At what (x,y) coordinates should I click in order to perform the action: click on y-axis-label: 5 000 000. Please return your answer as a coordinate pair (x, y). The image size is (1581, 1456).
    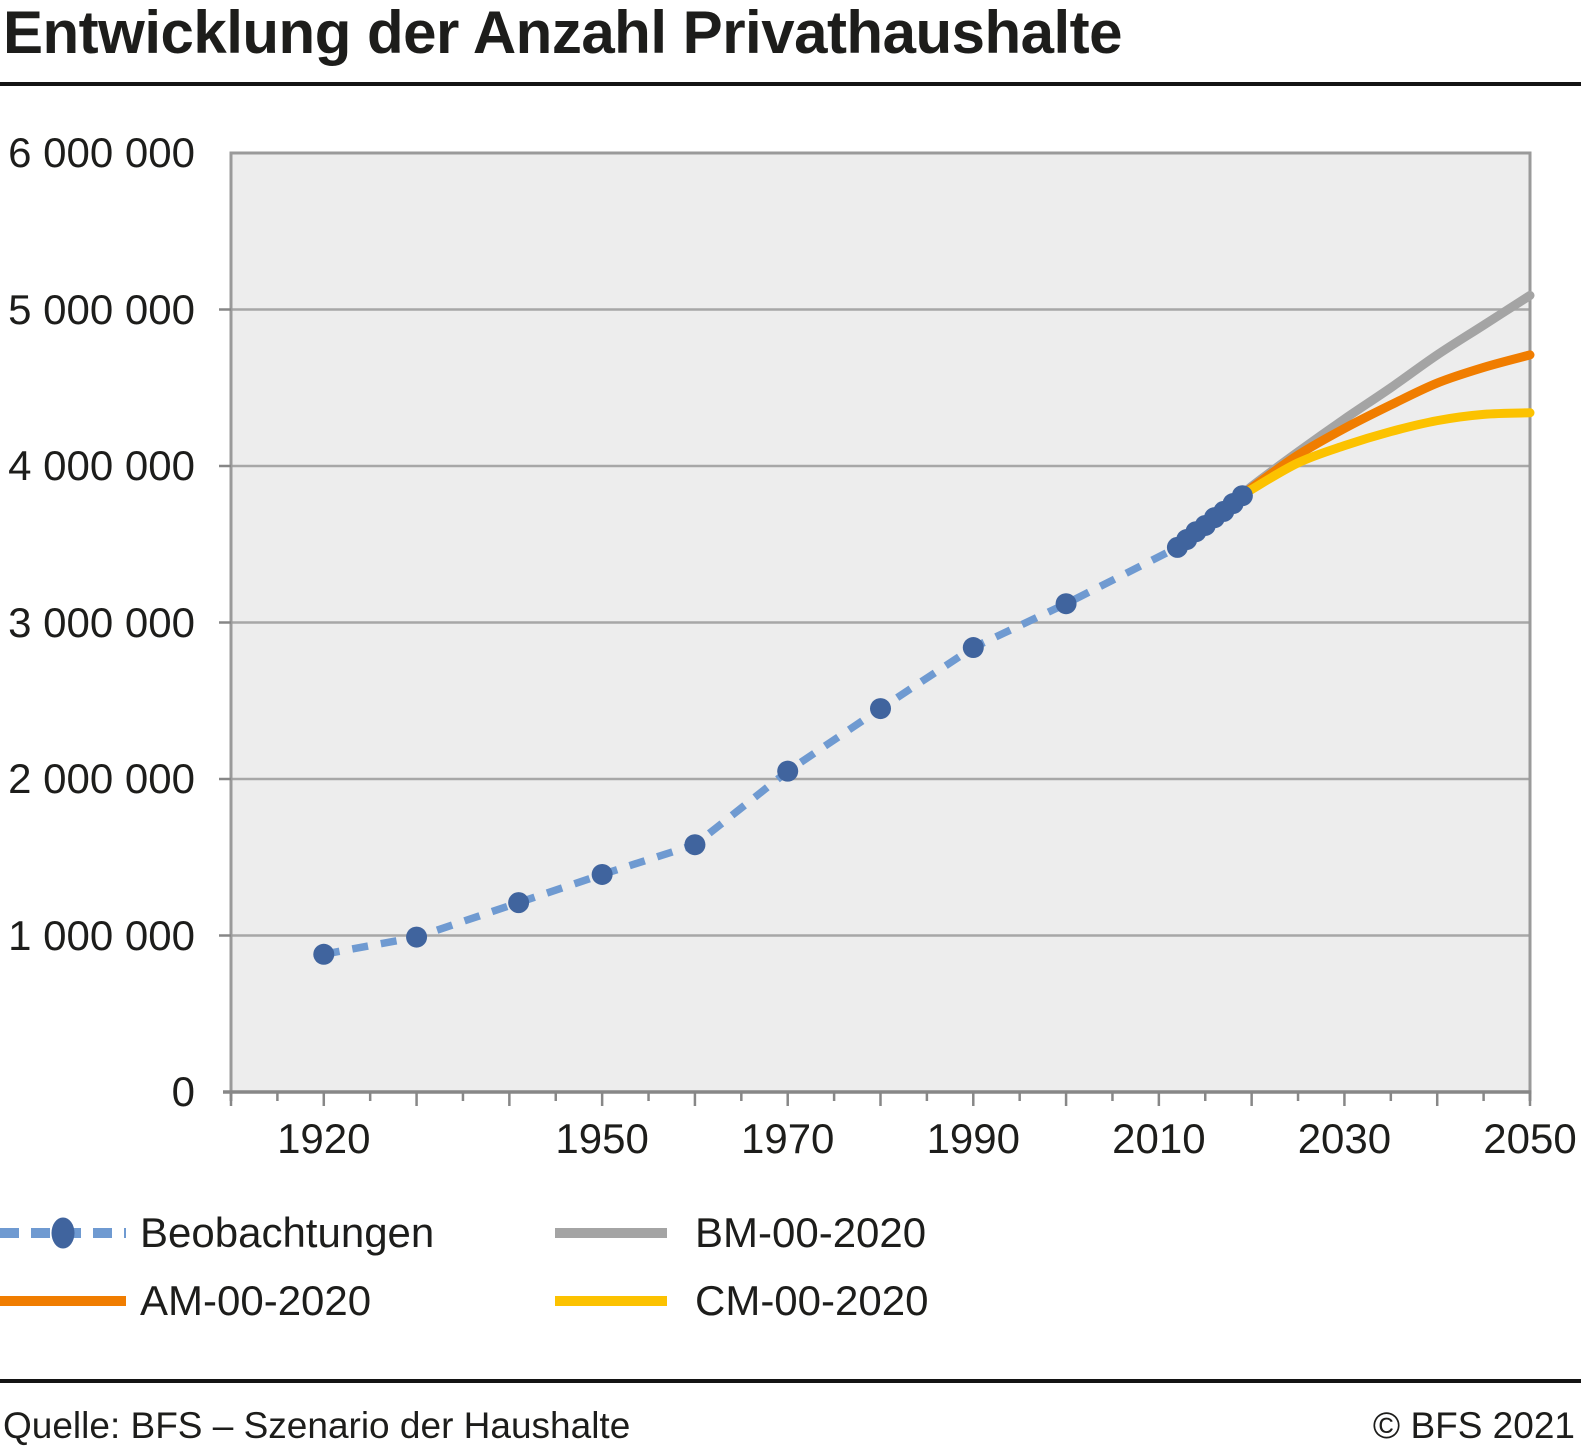
    Looking at the image, I should click on (101, 309).